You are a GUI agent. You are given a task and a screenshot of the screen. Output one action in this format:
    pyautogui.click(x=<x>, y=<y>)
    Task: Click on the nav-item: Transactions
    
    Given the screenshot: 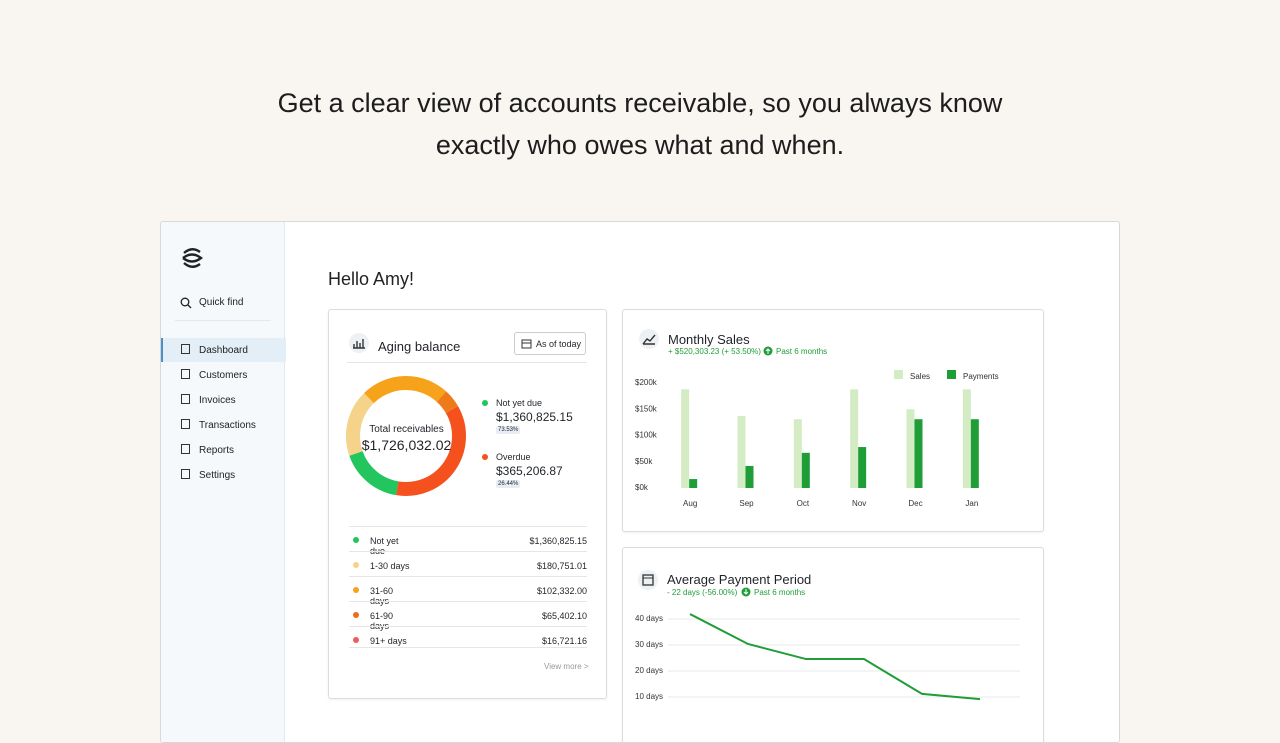 What is the action you would take?
    pyautogui.click(x=227, y=425)
    